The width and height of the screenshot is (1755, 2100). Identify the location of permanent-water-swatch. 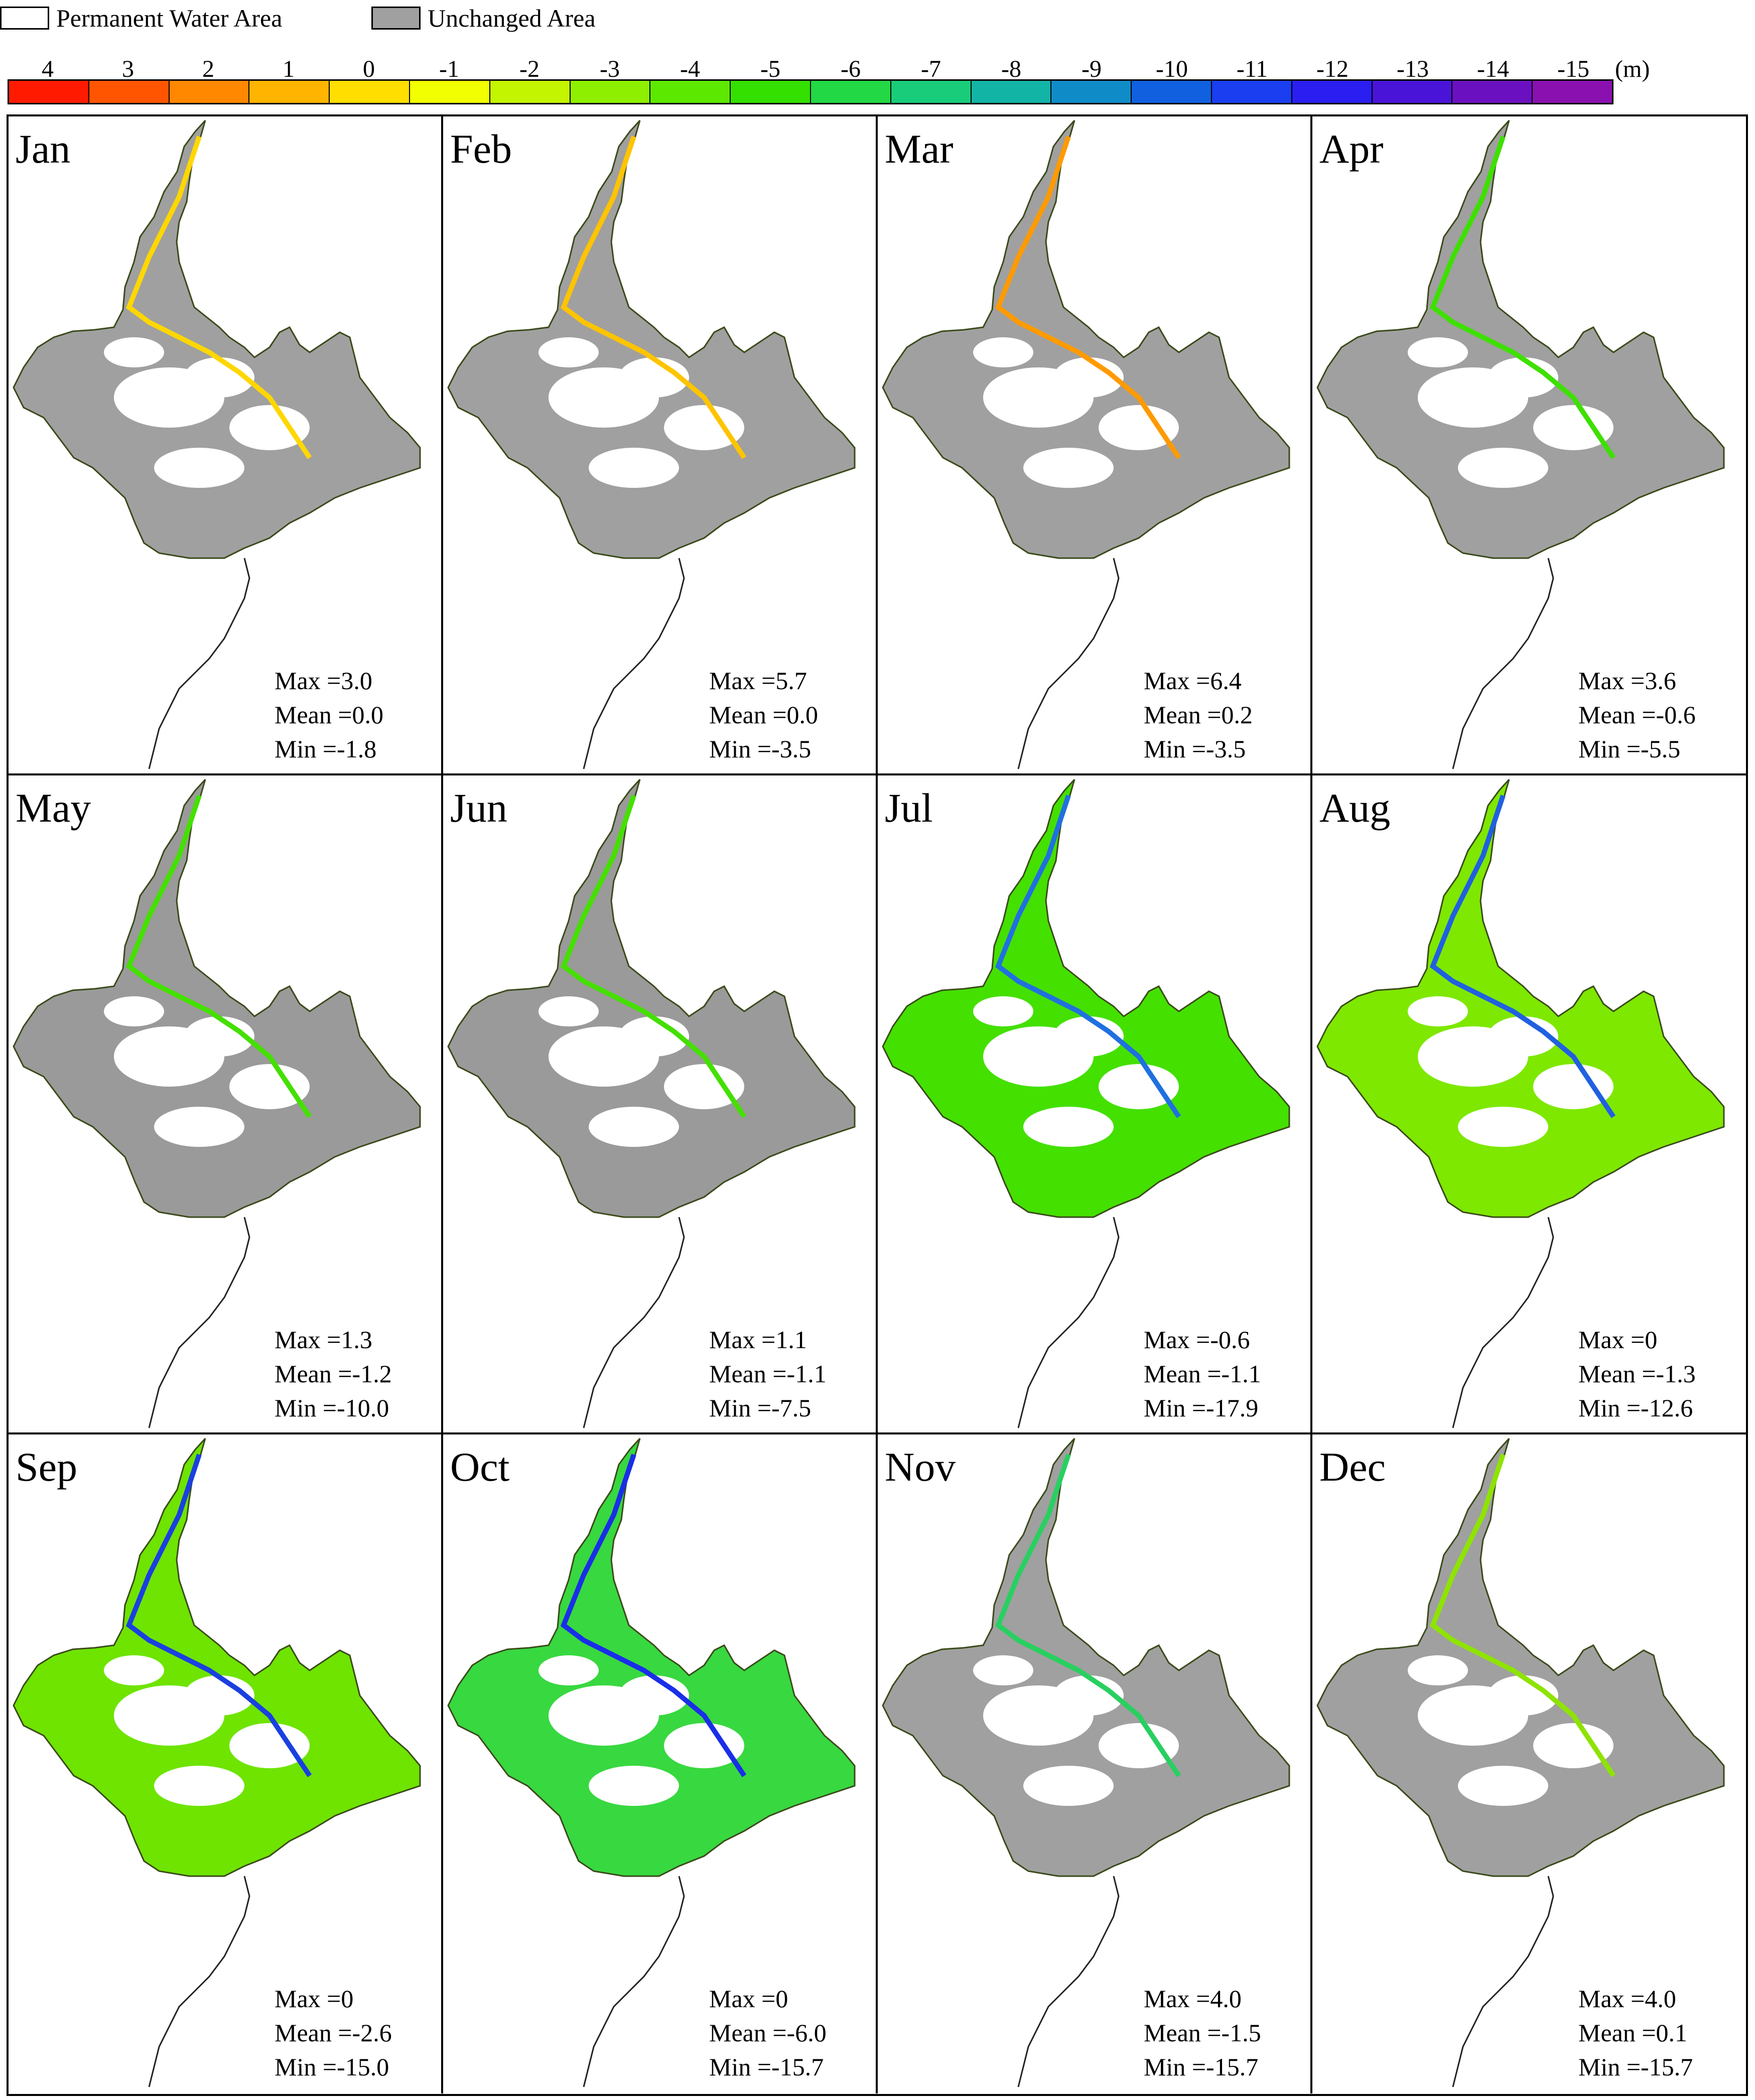
(24, 18).